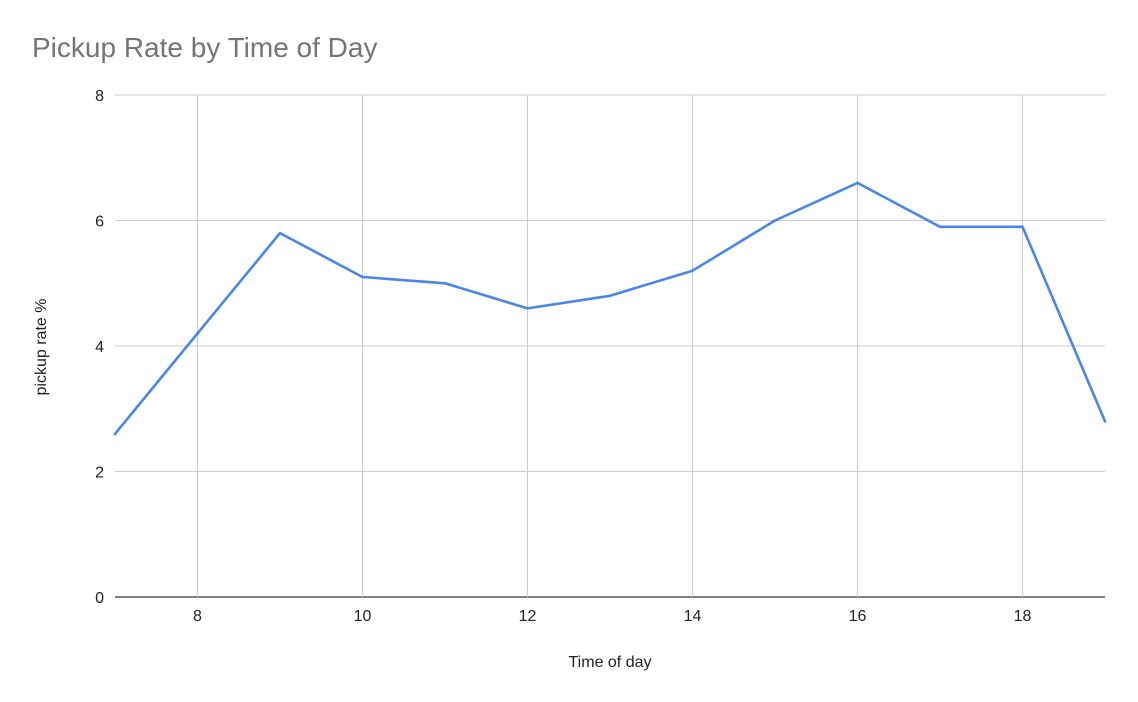 This screenshot has height=702, width=1138. What do you see at coordinates (610, 662) in the screenshot?
I see `x-axis-label: Time of day` at bounding box center [610, 662].